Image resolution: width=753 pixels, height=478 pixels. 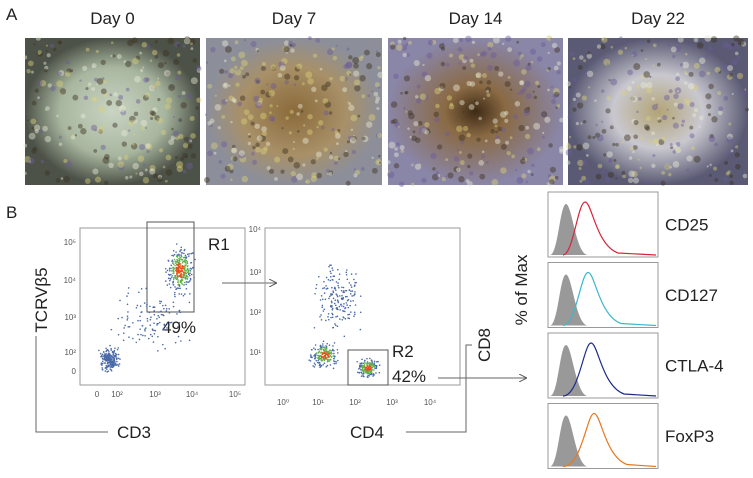 I want to click on gate, so click(x=368, y=367).